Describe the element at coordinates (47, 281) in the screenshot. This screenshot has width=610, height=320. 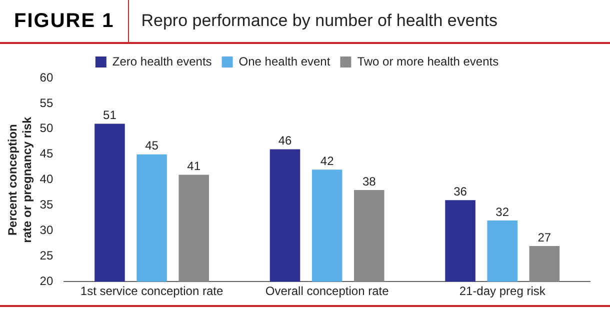
I see `y-tick-label: 20` at that location.